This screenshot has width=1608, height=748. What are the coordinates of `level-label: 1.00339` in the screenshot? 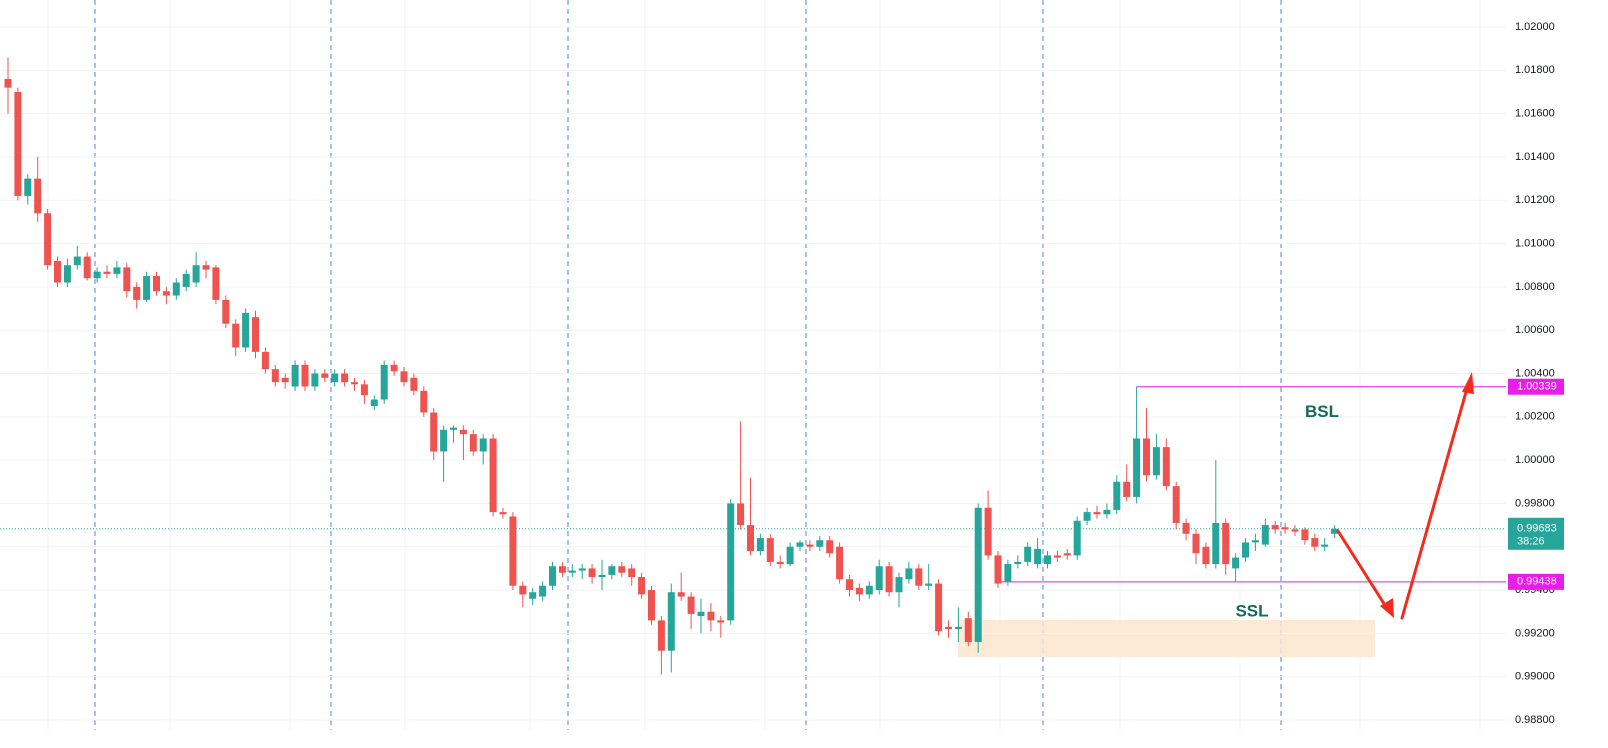 It's located at (1537, 387).